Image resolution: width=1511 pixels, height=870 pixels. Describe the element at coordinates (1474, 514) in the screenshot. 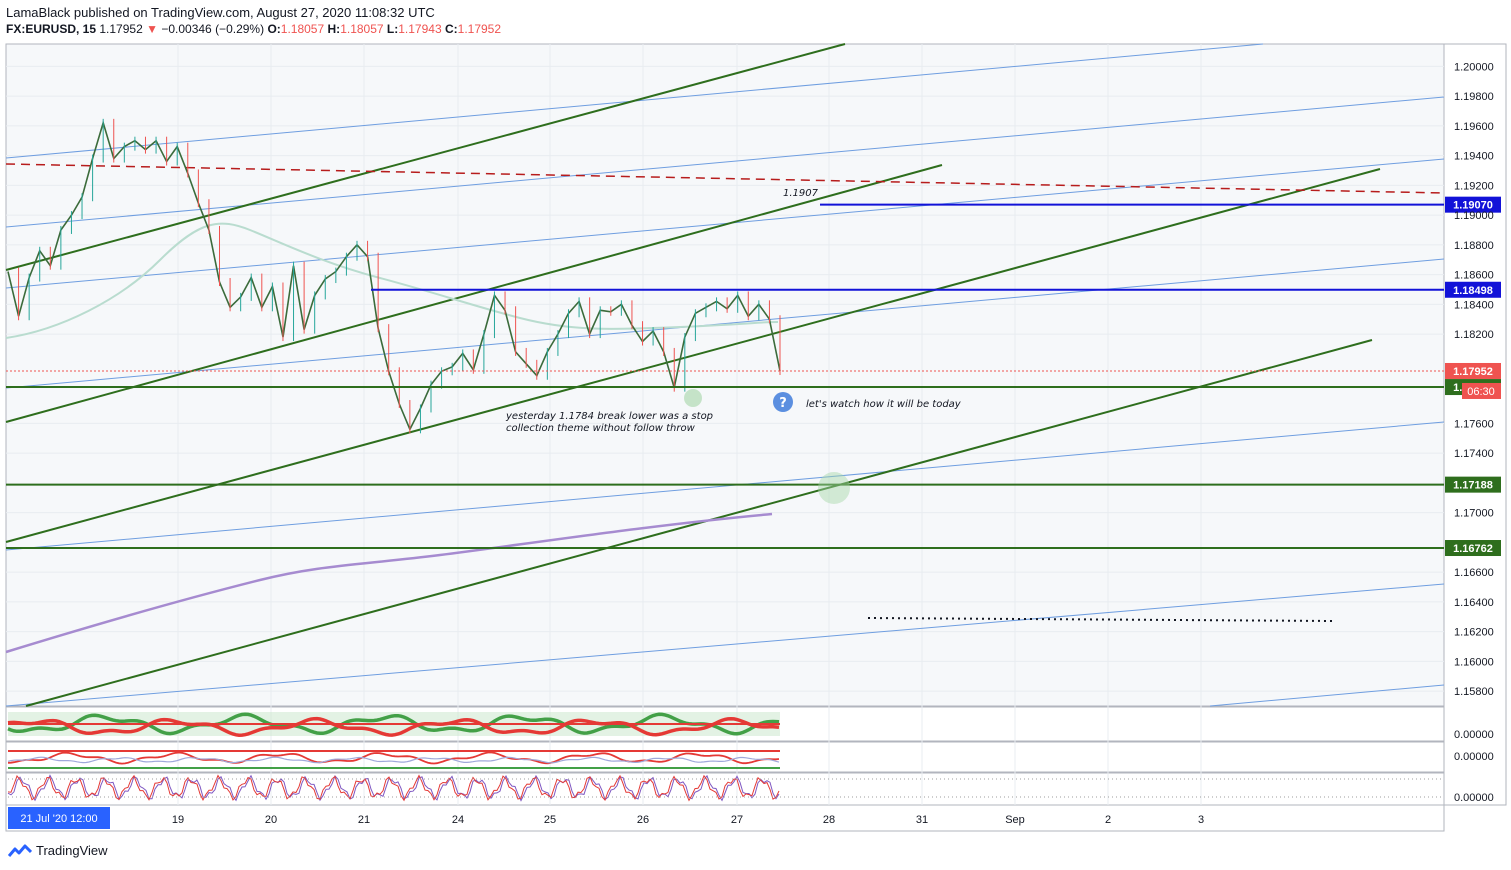

I see `y-tick-label: 1.17000` at that location.